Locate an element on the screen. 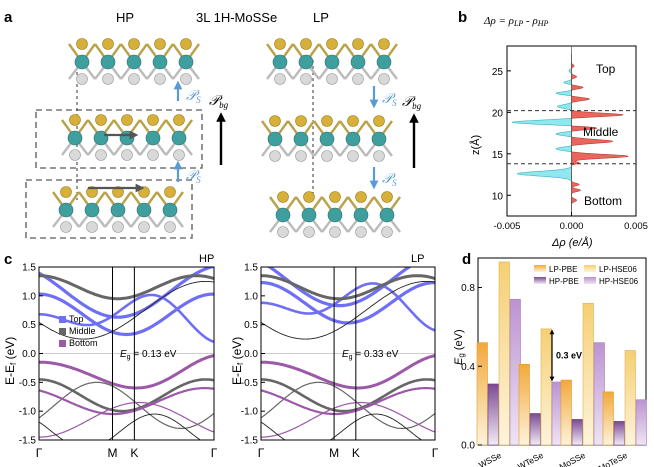  ytick-label: 10 is located at coordinates (498, 196).